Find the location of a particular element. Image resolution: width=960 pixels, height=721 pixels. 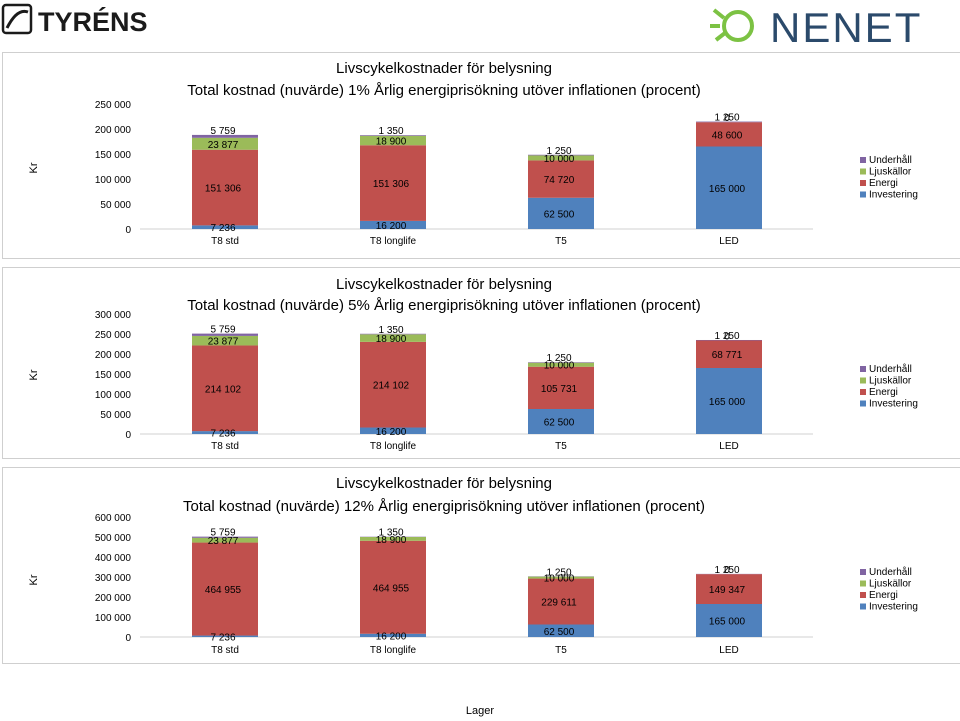

data-label-energi-led: 68 771 is located at coordinates (727, 355).